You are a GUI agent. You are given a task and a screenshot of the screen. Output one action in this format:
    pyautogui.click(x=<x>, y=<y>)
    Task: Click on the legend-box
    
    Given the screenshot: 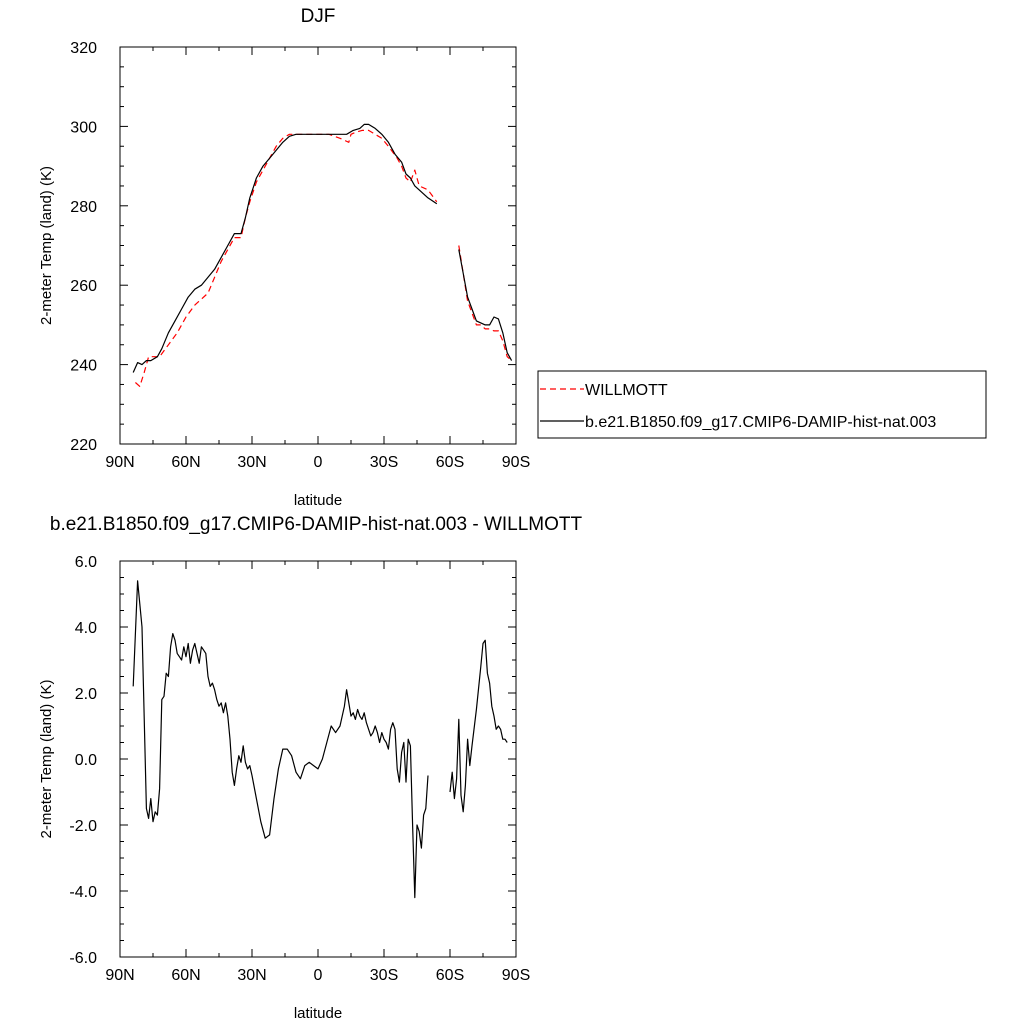 What is the action you would take?
    pyautogui.click(x=762, y=404)
    